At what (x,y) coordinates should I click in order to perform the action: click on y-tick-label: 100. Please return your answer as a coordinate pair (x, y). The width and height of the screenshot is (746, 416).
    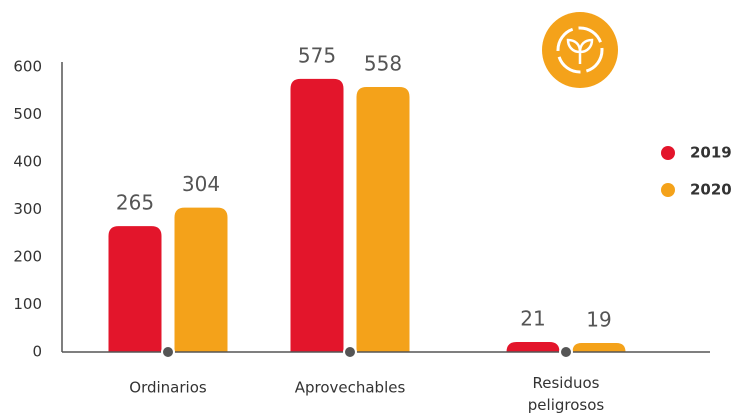
    Looking at the image, I should click on (27, 304).